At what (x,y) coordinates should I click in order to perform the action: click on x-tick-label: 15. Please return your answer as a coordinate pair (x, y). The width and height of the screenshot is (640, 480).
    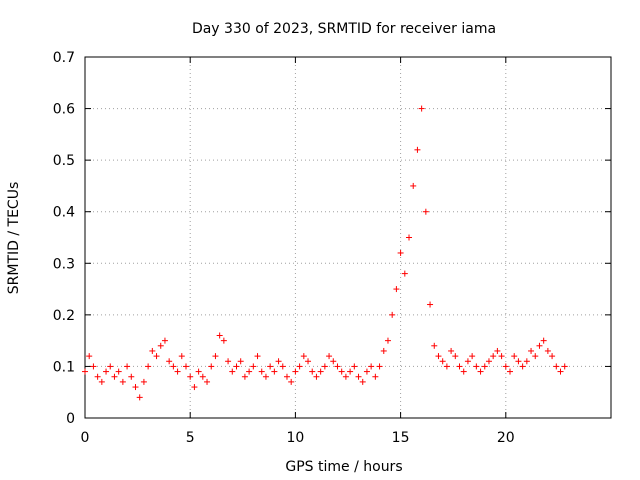
    Looking at the image, I should click on (401, 438).